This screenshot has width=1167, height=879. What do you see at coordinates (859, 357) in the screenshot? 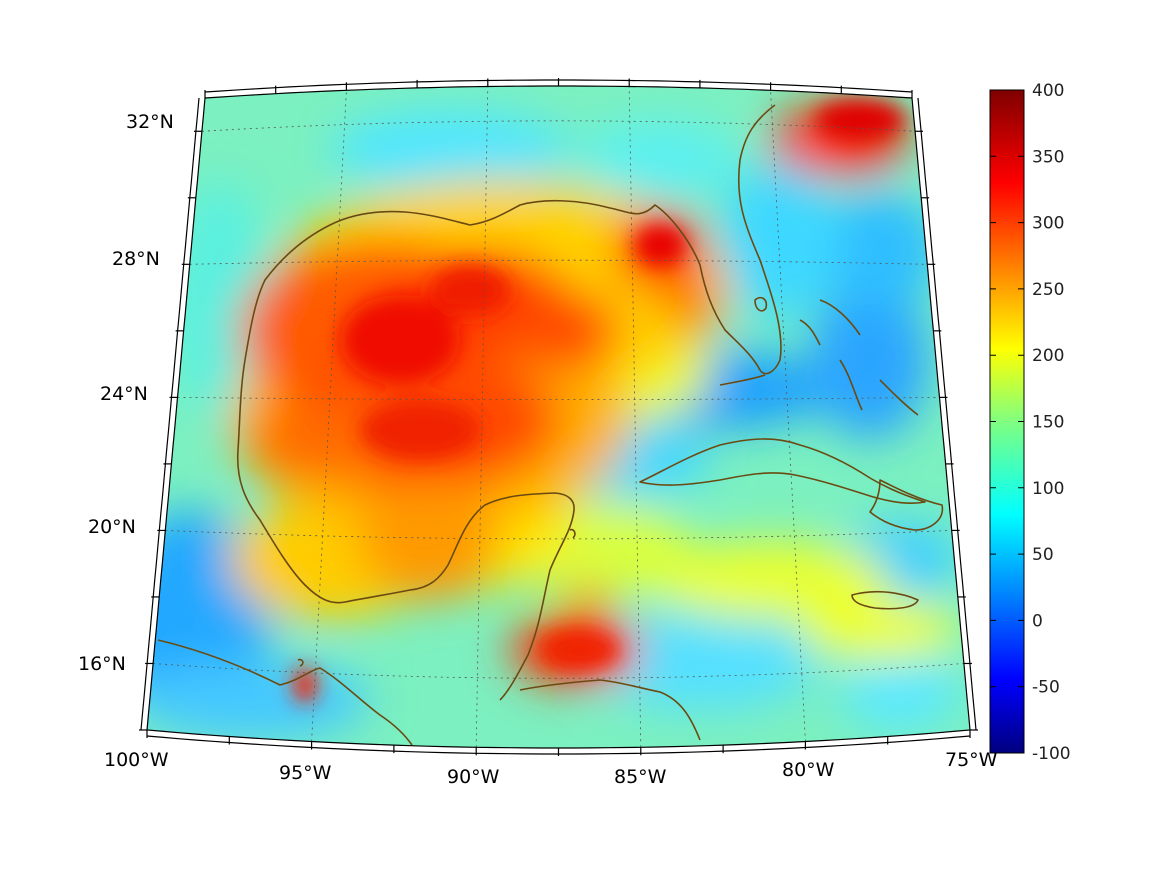
I see `coast-bahamas` at bounding box center [859, 357].